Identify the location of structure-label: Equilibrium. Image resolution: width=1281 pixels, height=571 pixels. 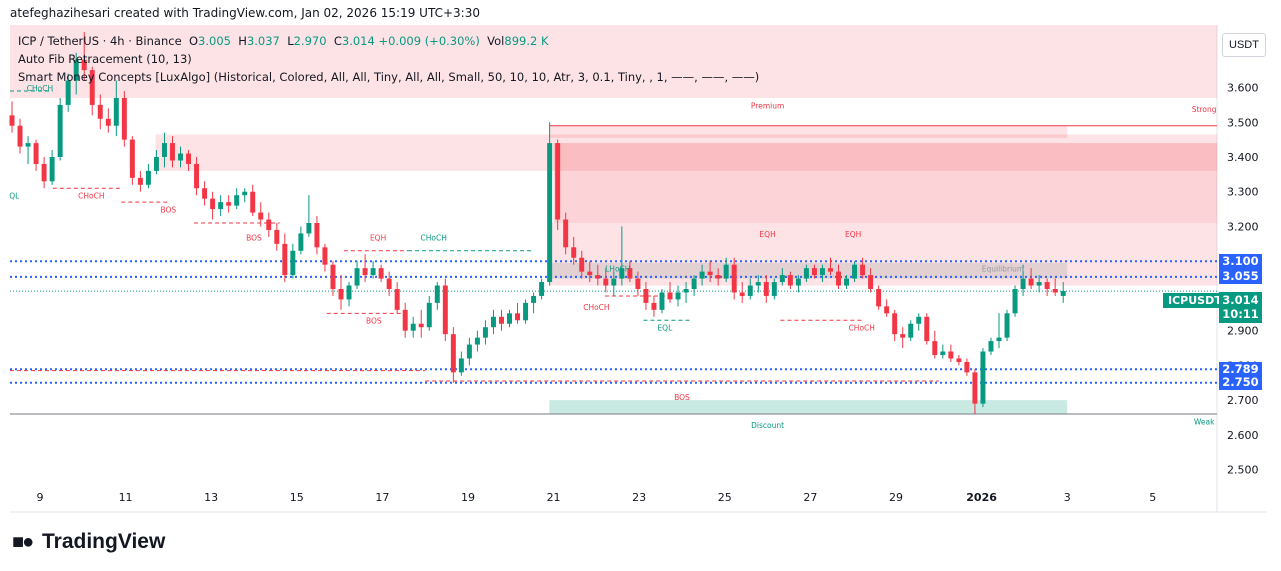
(1003, 269).